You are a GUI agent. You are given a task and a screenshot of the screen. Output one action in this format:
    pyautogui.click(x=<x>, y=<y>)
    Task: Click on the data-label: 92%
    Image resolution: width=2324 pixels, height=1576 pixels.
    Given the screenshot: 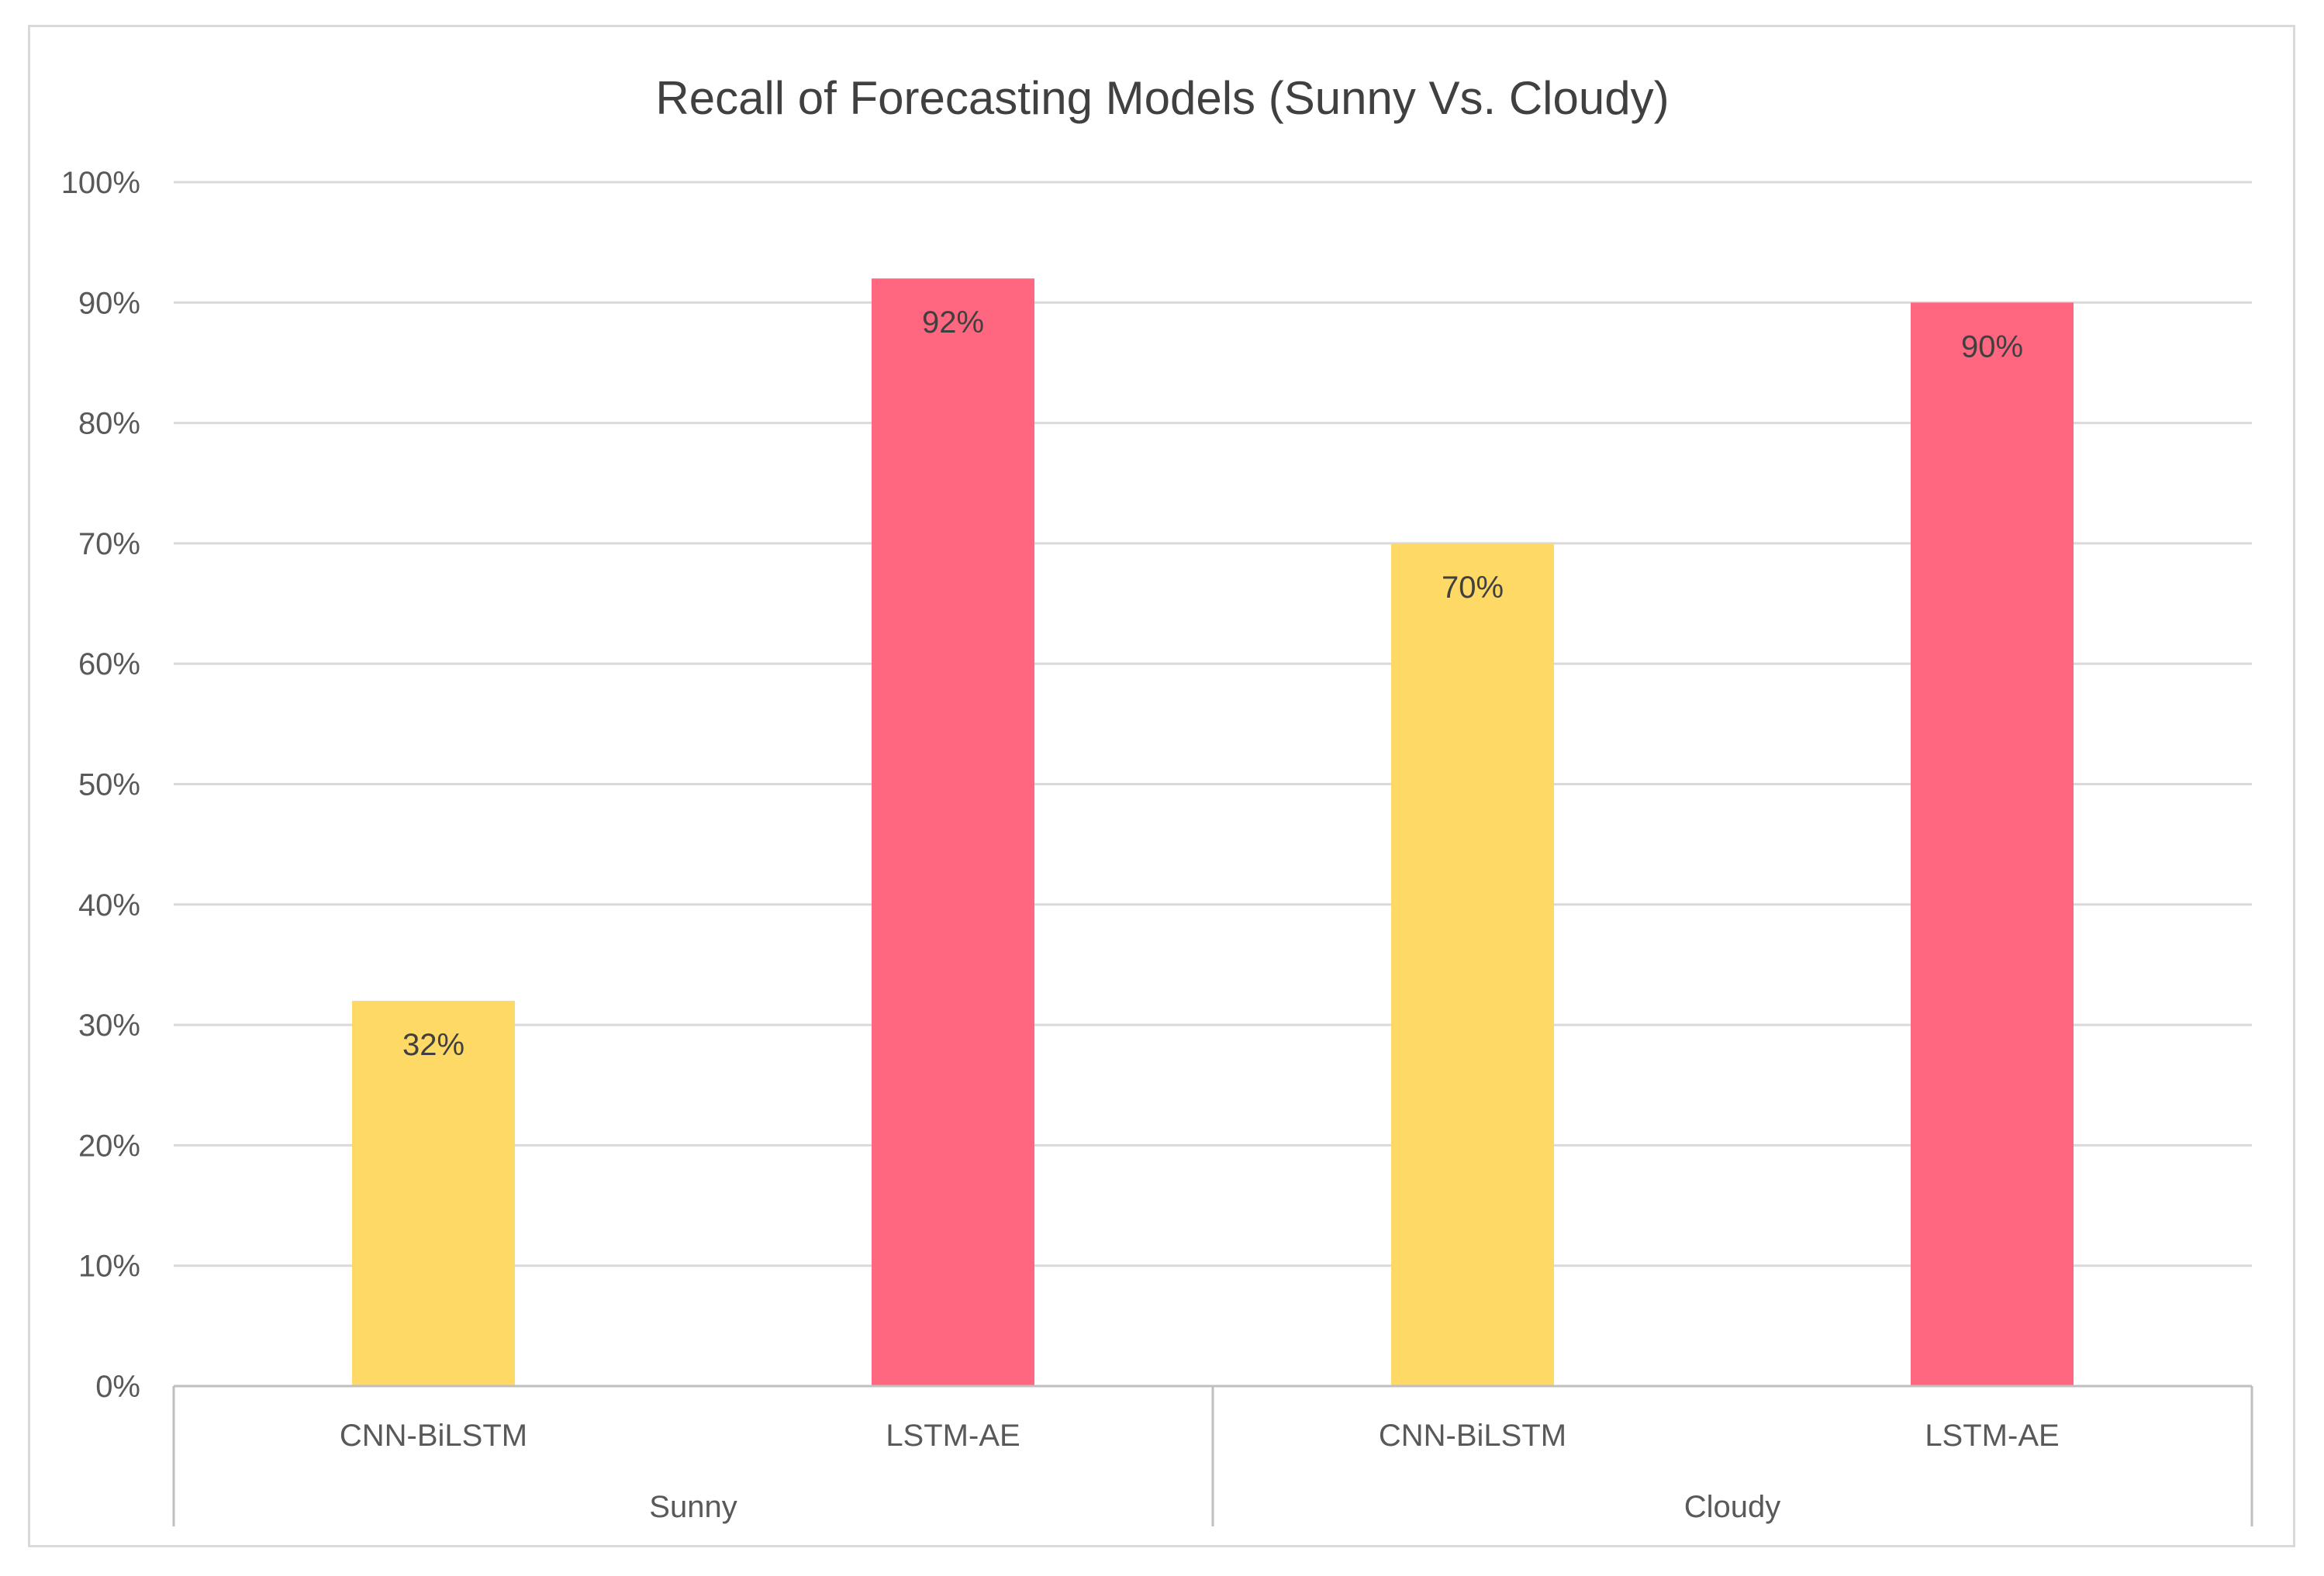 What is the action you would take?
    pyautogui.click(x=953, y=322)
    